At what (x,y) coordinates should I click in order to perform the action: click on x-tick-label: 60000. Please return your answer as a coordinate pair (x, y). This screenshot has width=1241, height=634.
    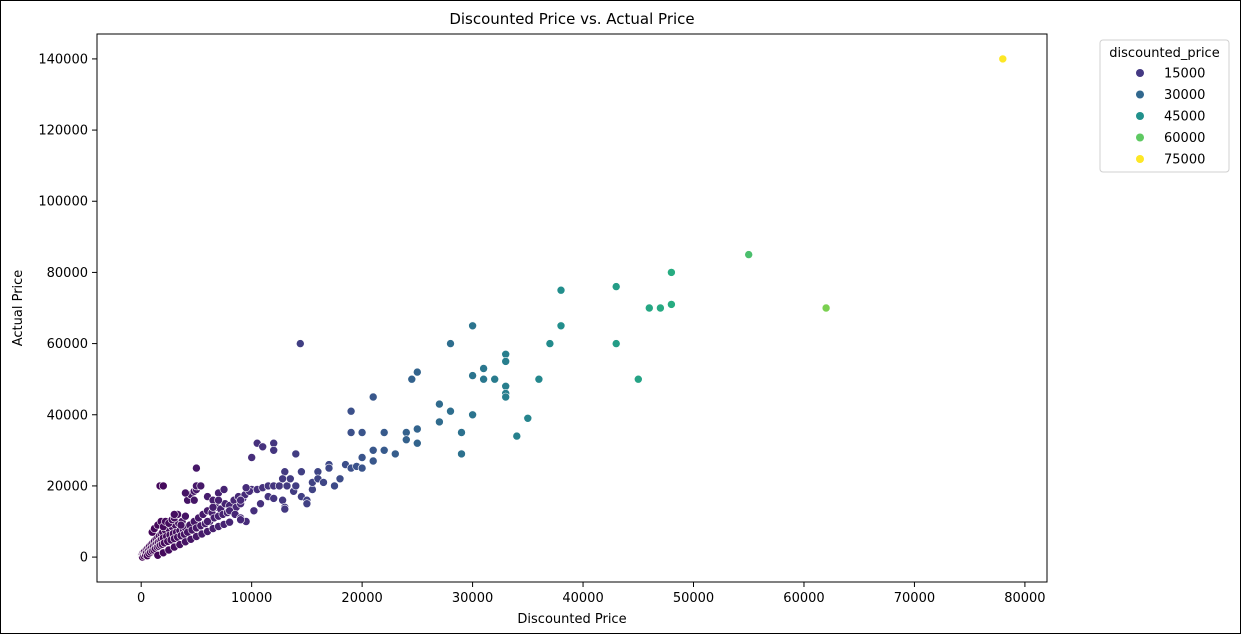
    Looking at the image, I should click on (803, 598).